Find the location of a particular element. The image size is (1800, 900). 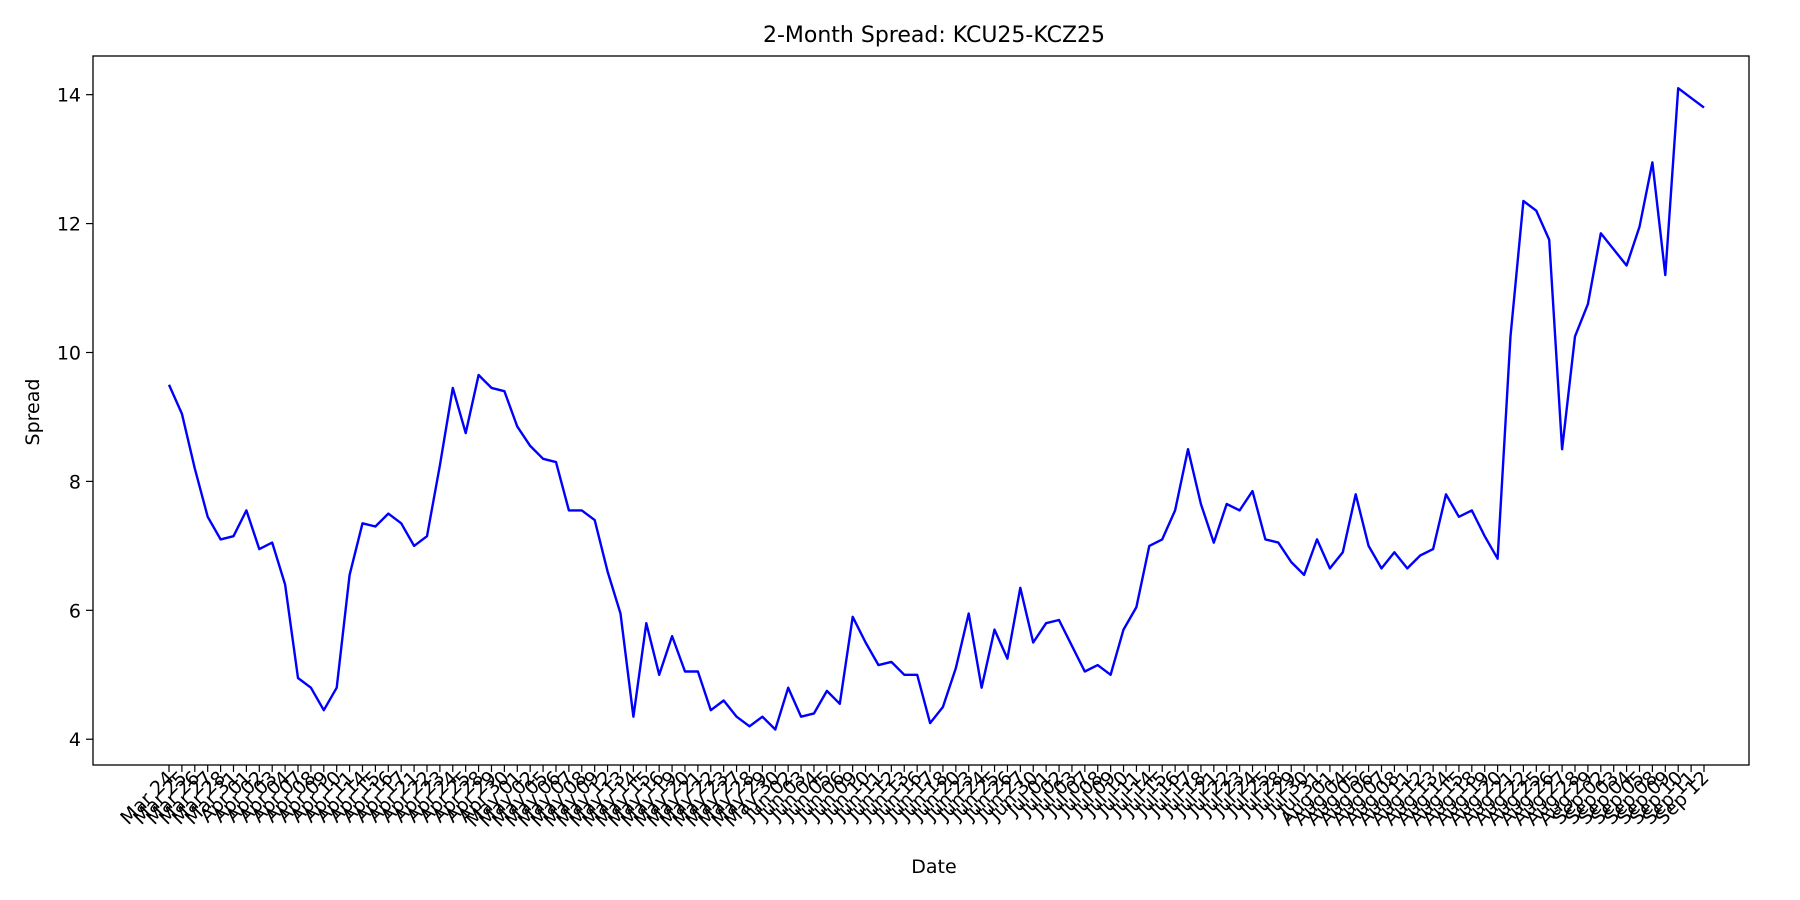

y-axis-label: Spread is located at coordinates (33, 412).